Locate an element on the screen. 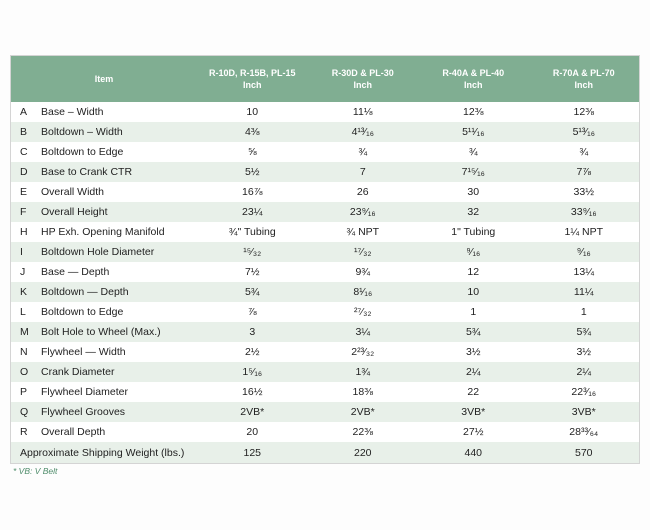  table-row: M Bolt Hole to Wheel (Max.) 3 3¼ 5¾ 5¾ is located at coordinates (325, 332).